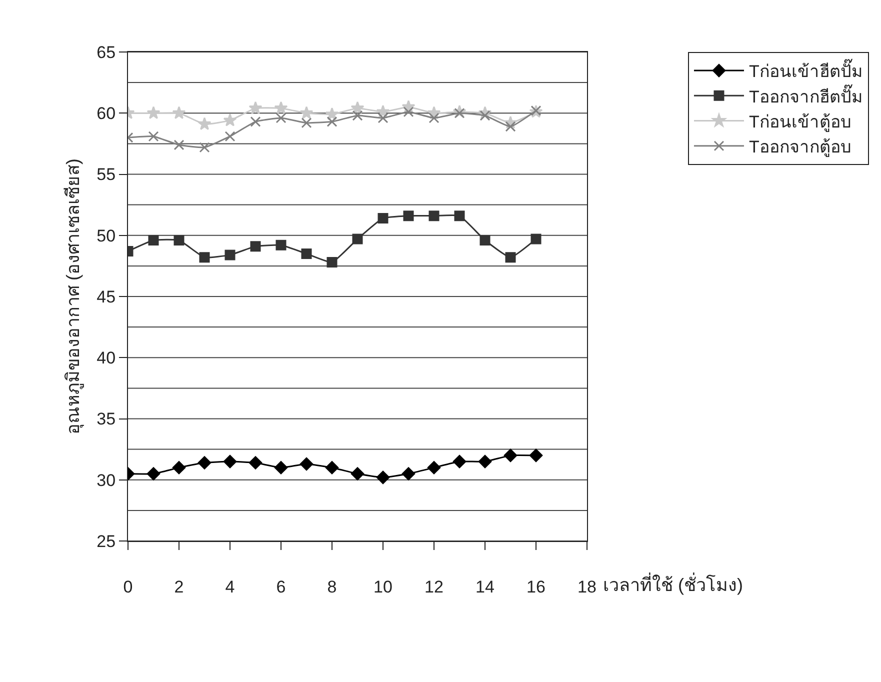  What do you see at coordinates (805, 94) in the screenshot?
I see `legend-label: Tออกจากฮีตปั๊ม` at bounding box center [805, 94].